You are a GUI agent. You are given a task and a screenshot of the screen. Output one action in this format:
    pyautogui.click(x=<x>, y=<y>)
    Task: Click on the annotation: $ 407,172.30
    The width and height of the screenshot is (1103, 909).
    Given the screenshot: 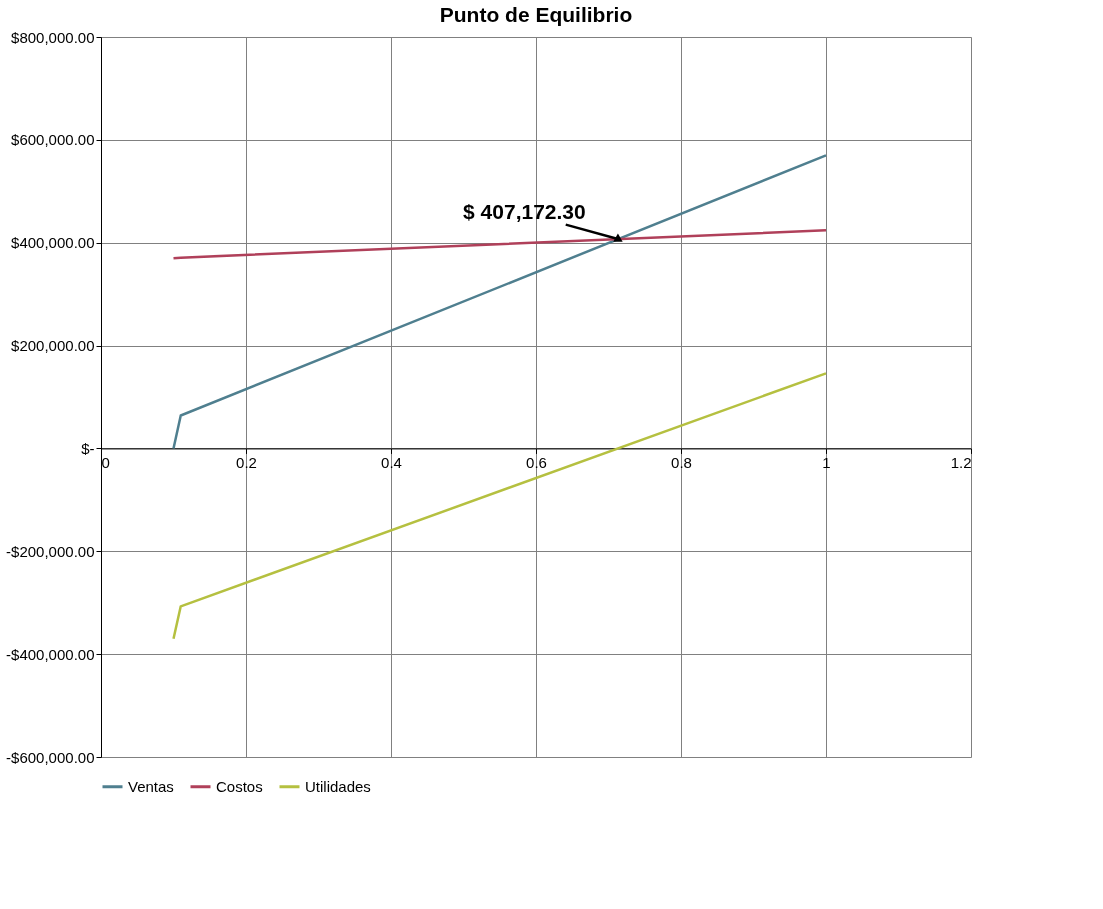 What is the action you would take?
    pyautogui.click(x=524, y=211)
    